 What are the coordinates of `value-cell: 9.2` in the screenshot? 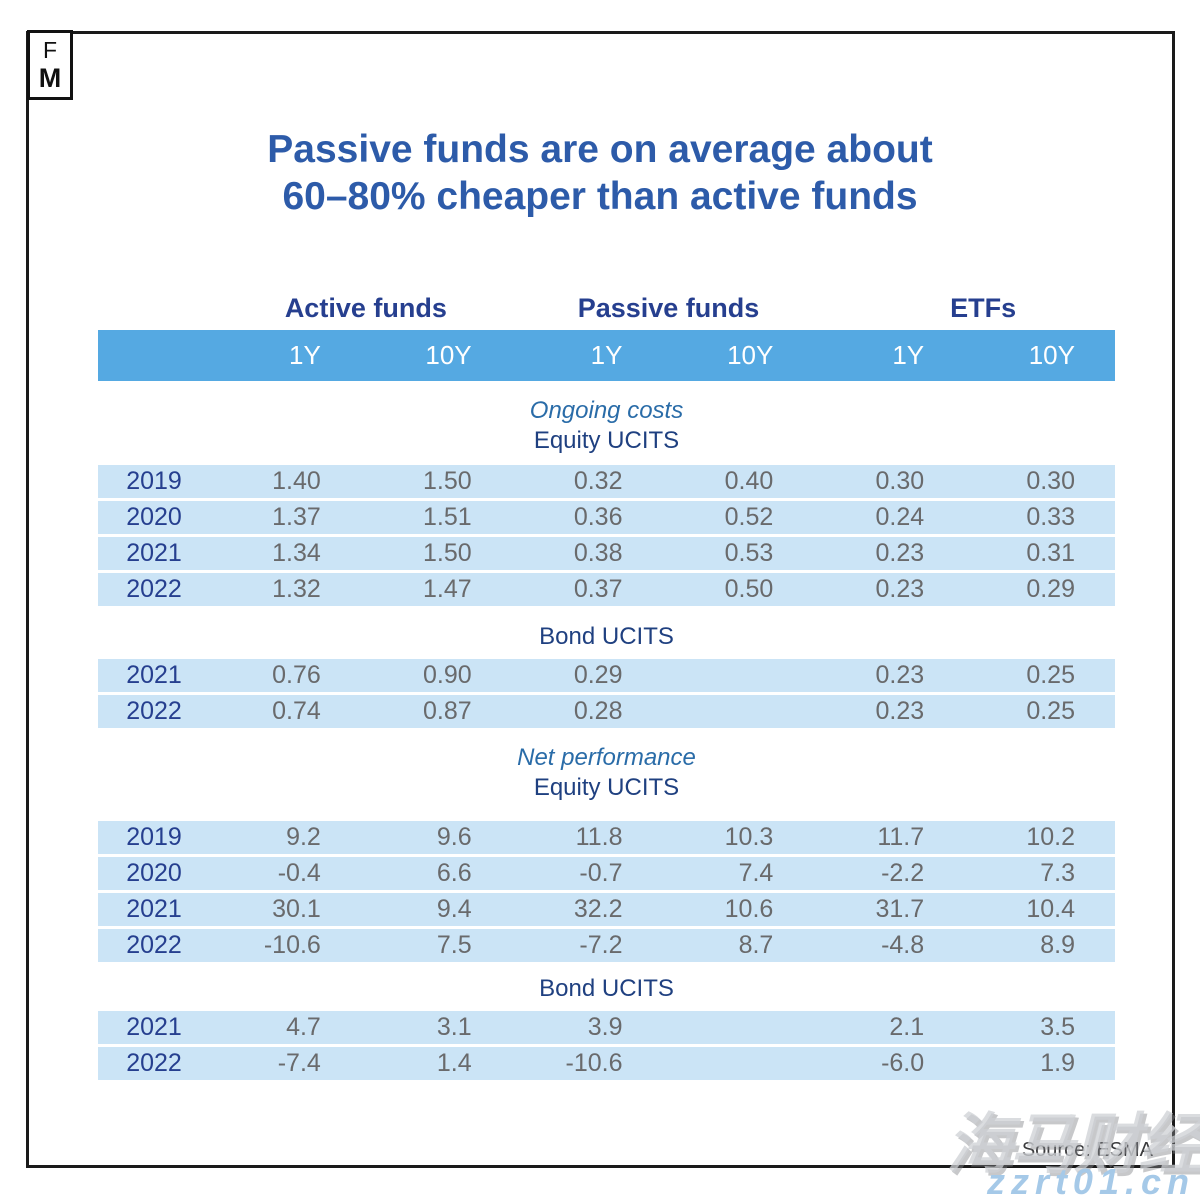 It's located at (303, 837).